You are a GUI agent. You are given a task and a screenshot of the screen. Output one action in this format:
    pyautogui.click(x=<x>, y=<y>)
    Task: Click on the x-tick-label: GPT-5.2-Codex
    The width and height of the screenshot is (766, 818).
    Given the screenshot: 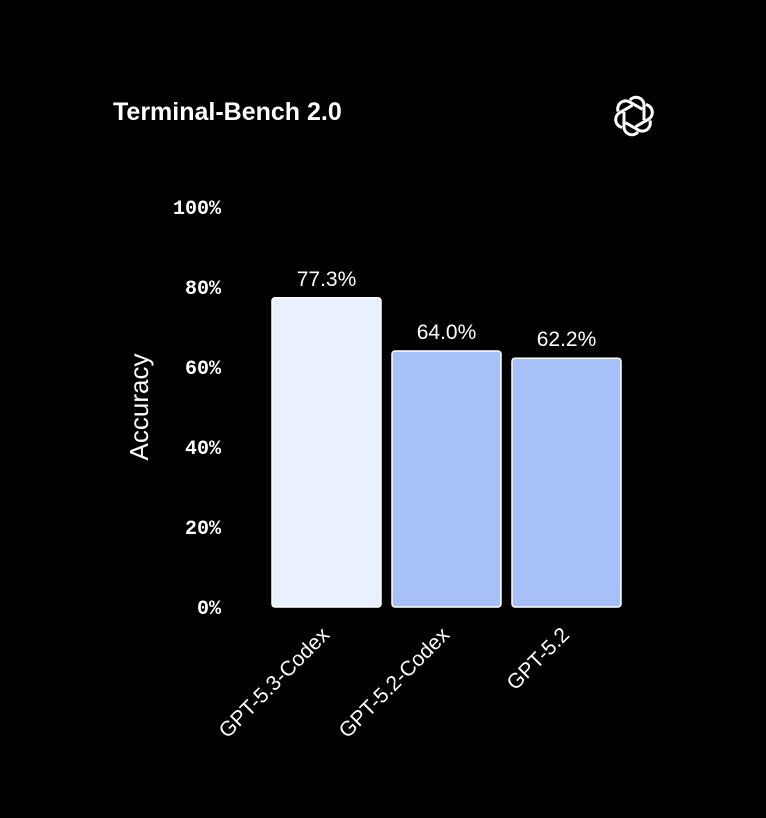 What is the action you would take?
    pyautogui.click(x=395, y=683)
    